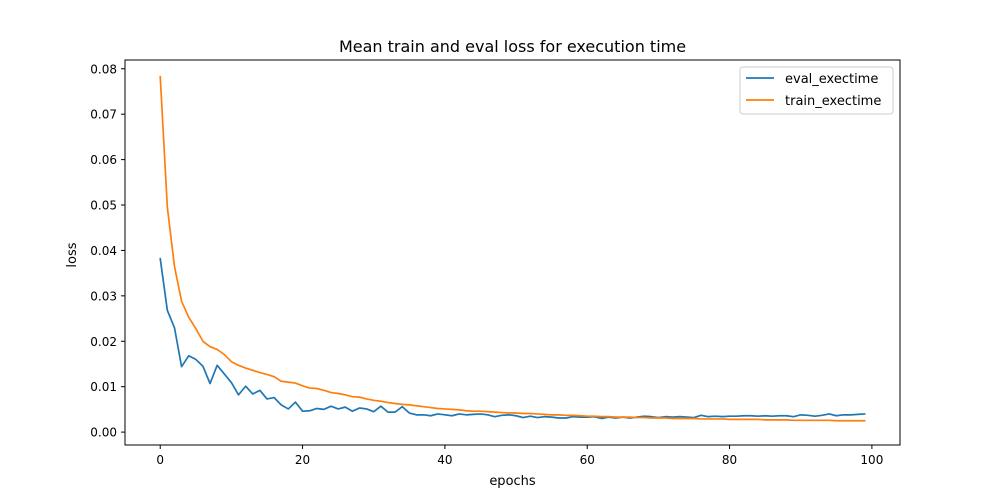 Image resolution: width=1000 pixels, height=500 pixels. I want to click on y-axis-label: loss, so click(72, 254).